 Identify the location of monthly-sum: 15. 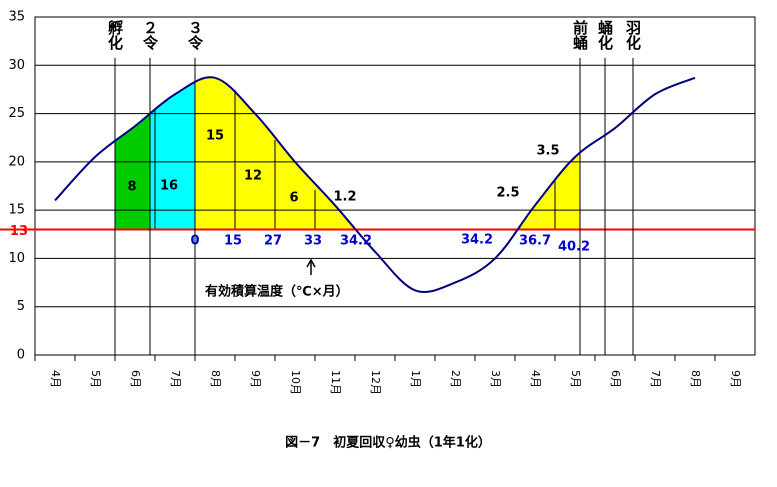
(215, 136).